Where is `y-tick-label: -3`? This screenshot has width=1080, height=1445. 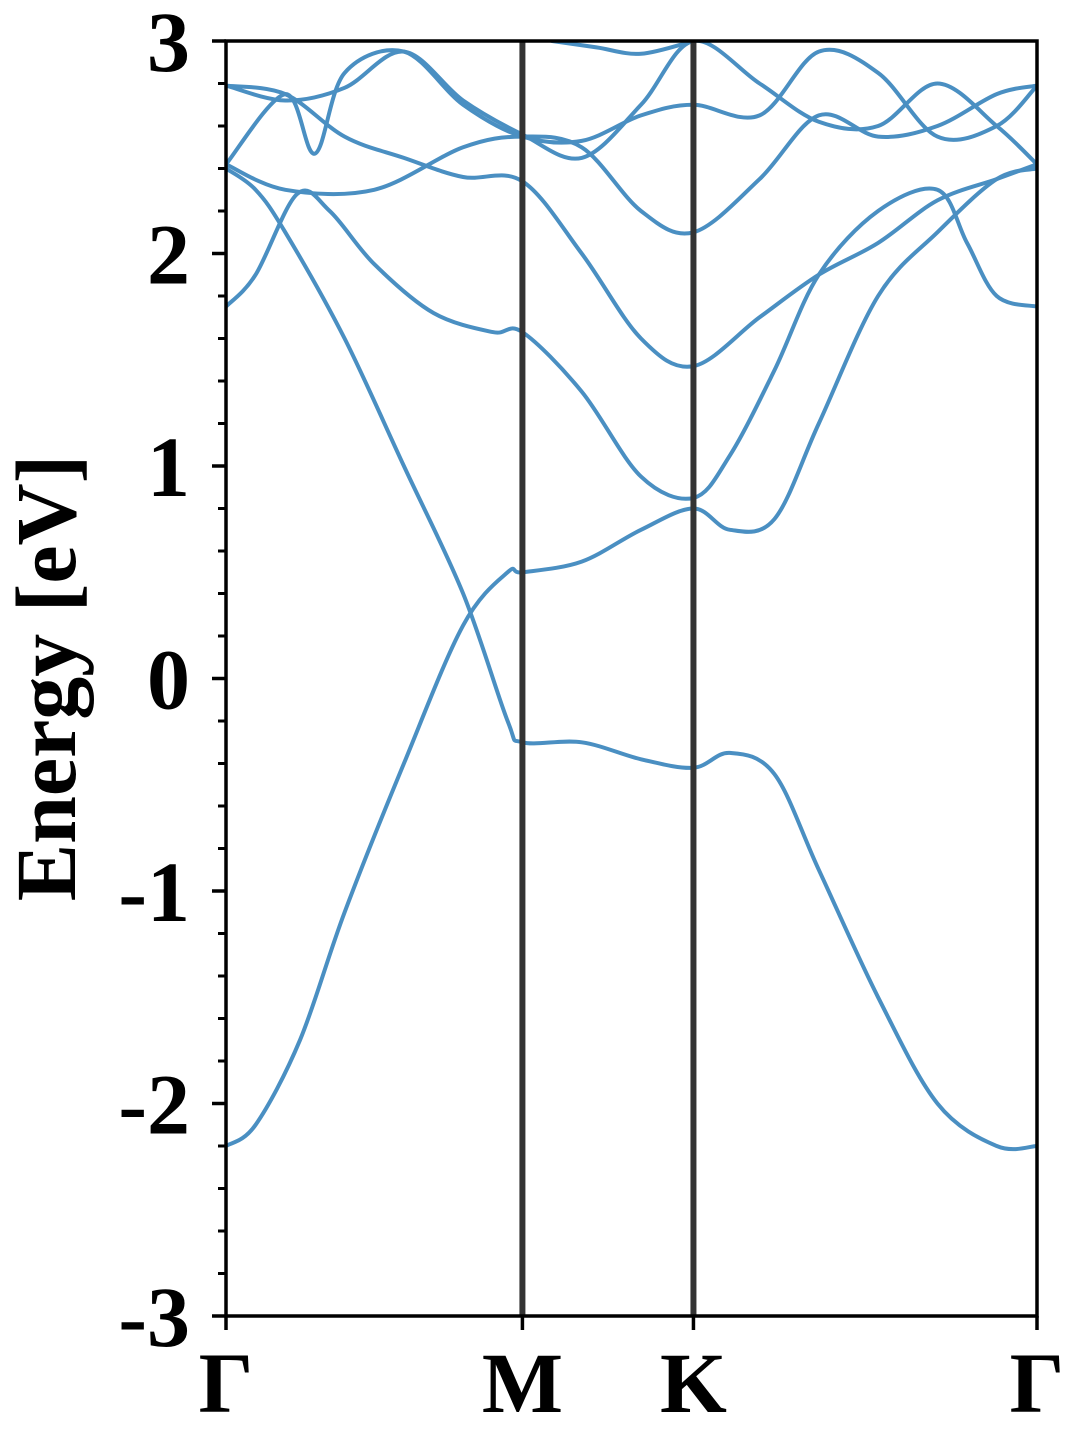 y-tick-label: -3 is located at coordinates (154, 1317).